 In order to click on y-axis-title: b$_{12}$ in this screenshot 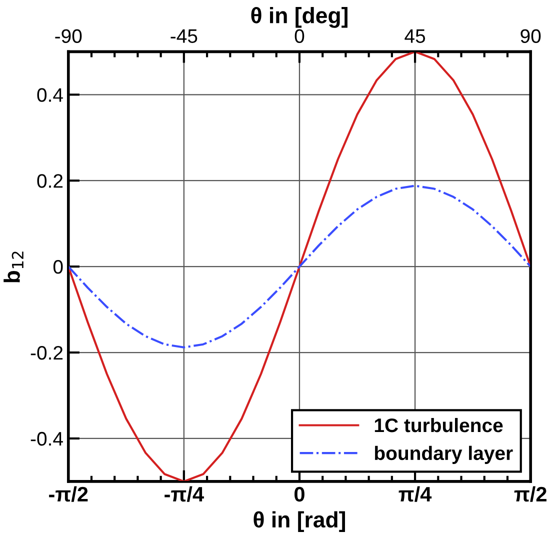, I will do `click(14, 267)`.